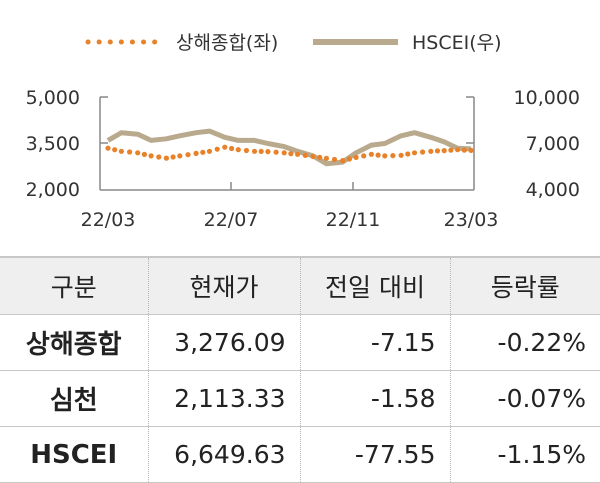 This screenshot has width=600, height=483. I want to click on x-tick-label: 22/07, so click(231, 220).